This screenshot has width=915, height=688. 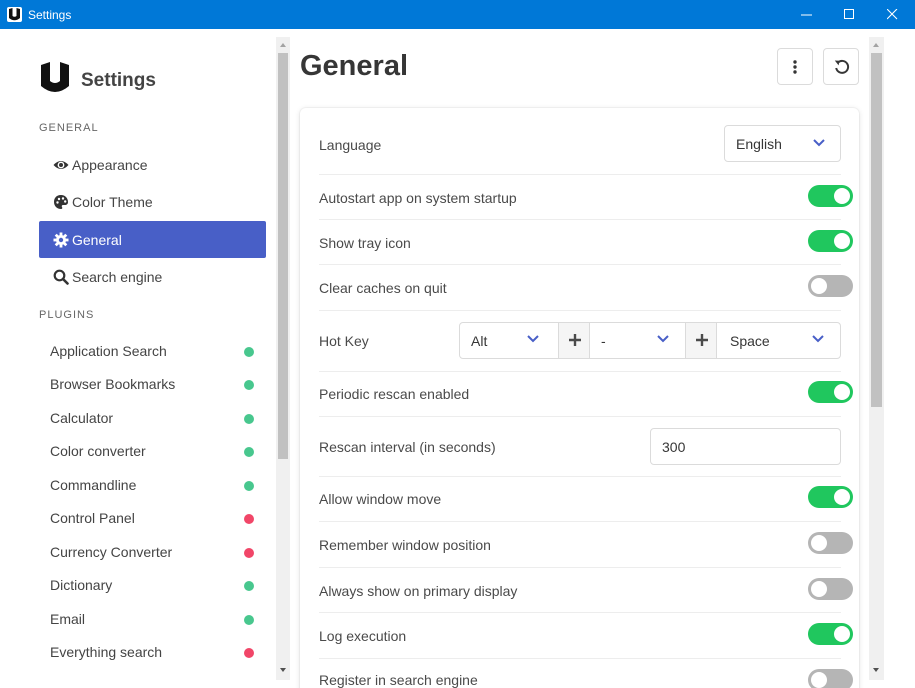 I want to click on hotkey-modifier2-select: -, so click(x=637, y=340).